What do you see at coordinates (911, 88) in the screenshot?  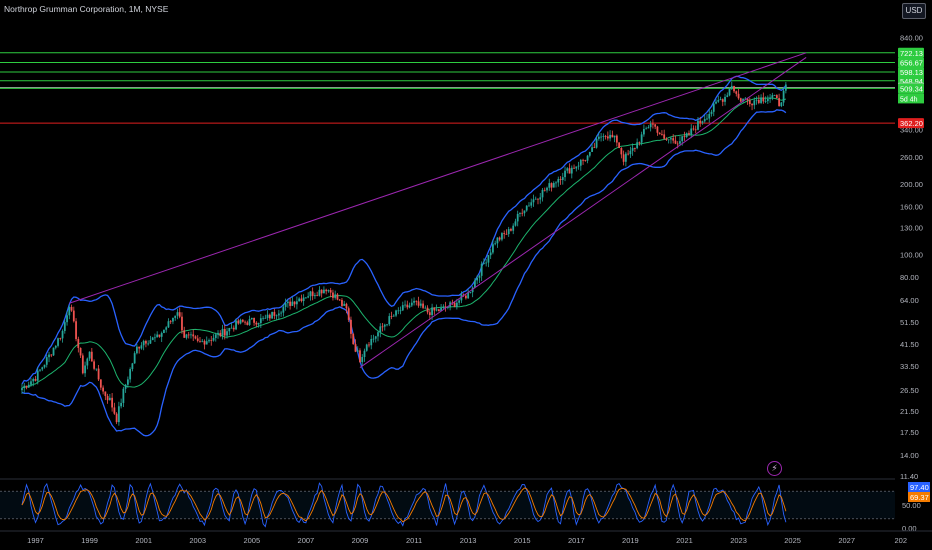 I see `price-level-label: 509.34` at bounding box center [911, 88].